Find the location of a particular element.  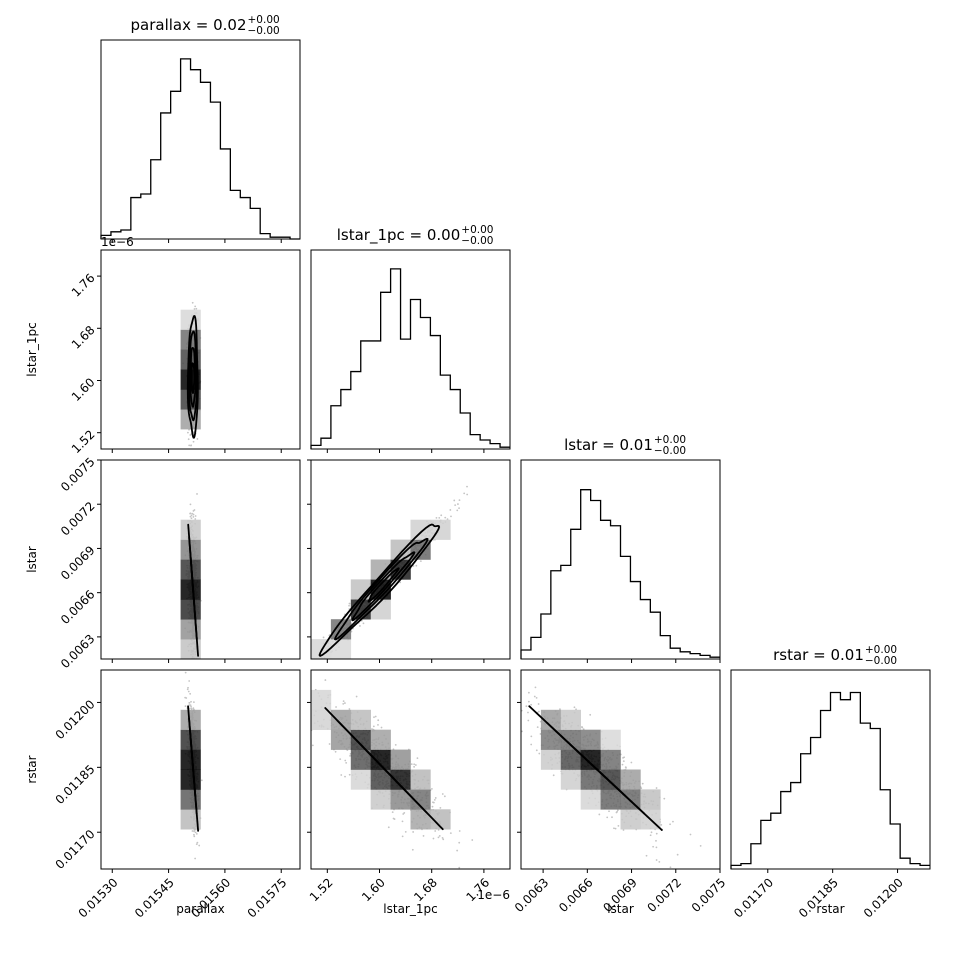

histogram-lstar_1pc is located at coordinates (410, 358).